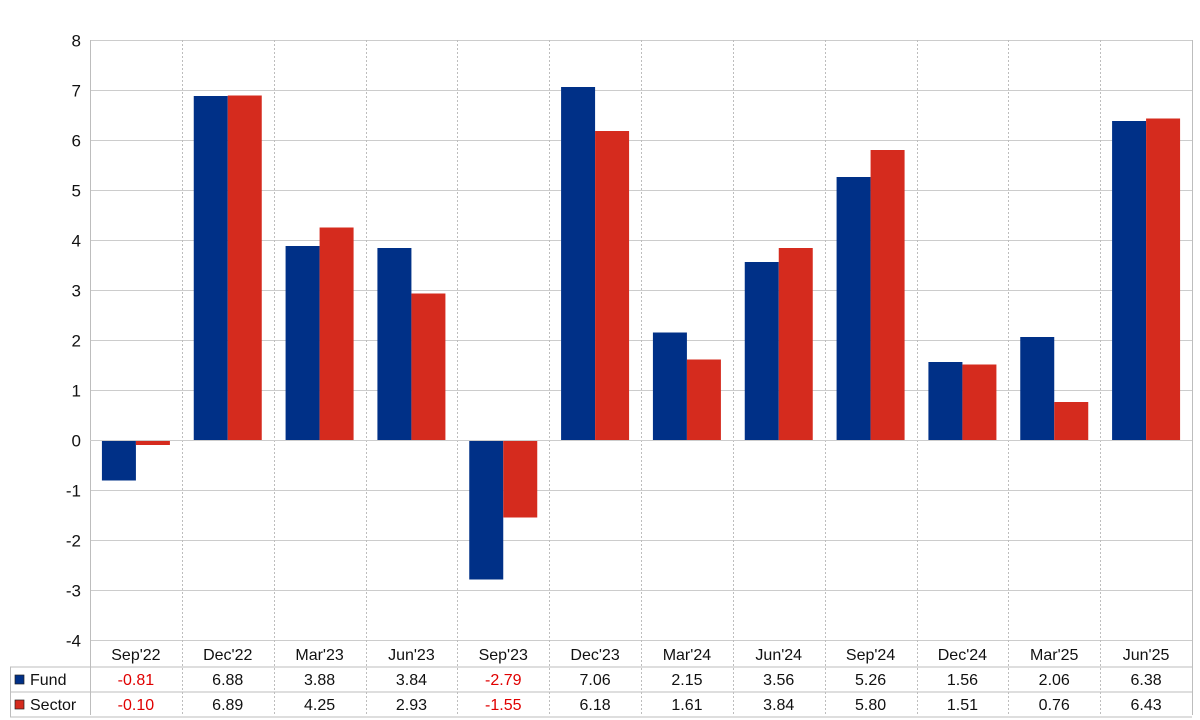 This screenshot has width=1200, height=720. What do you see at coordinates (411, 655) in the screenshot?
I see `x-tick-label: Jun'23` at bounding box center [411, 655].